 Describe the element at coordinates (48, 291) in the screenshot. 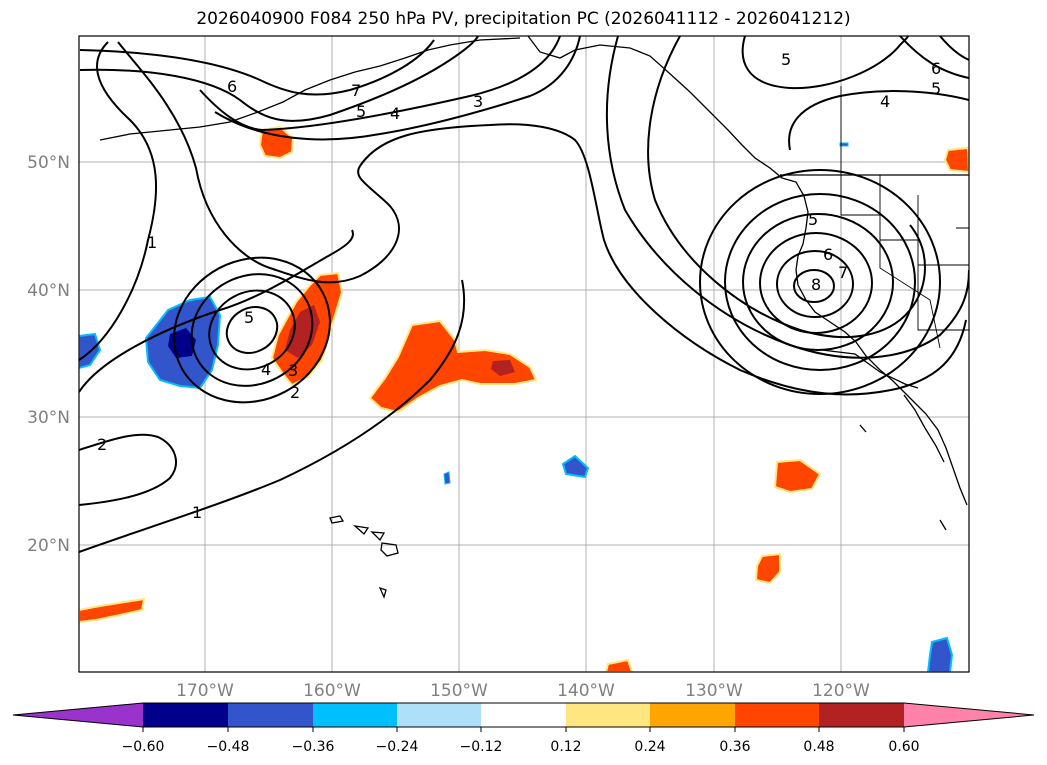

I see `lat-label: 40°N` at that location.